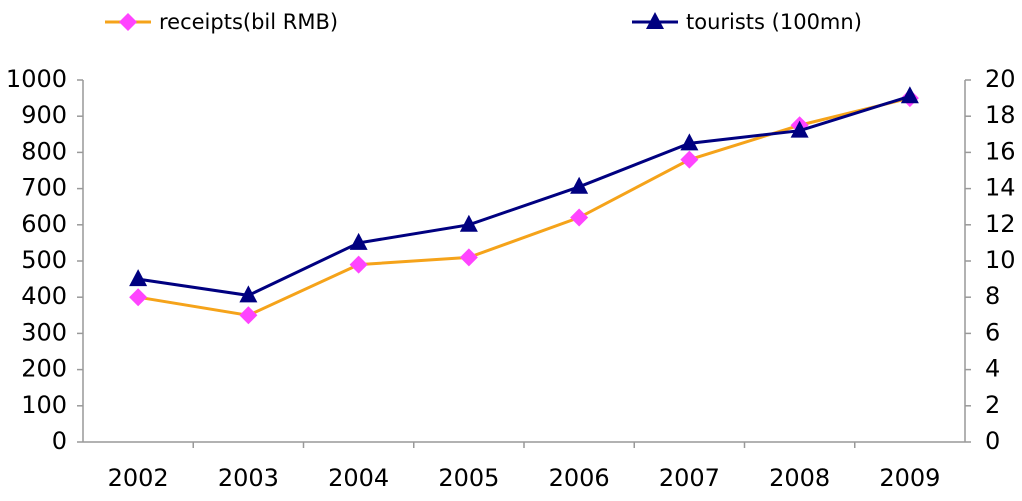  What do you see at coordinates (44, 188) in the screenshot?
I see `y-tick-label: 700` at bounding box center [44, 188].